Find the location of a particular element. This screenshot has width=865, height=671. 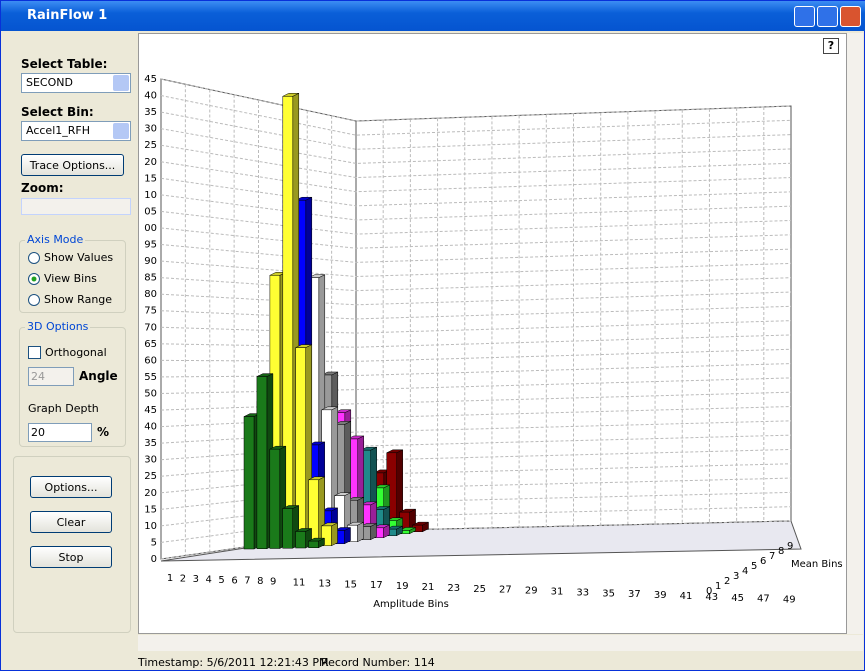

x-tick-label: 47 is located at coordinates (763, 599).